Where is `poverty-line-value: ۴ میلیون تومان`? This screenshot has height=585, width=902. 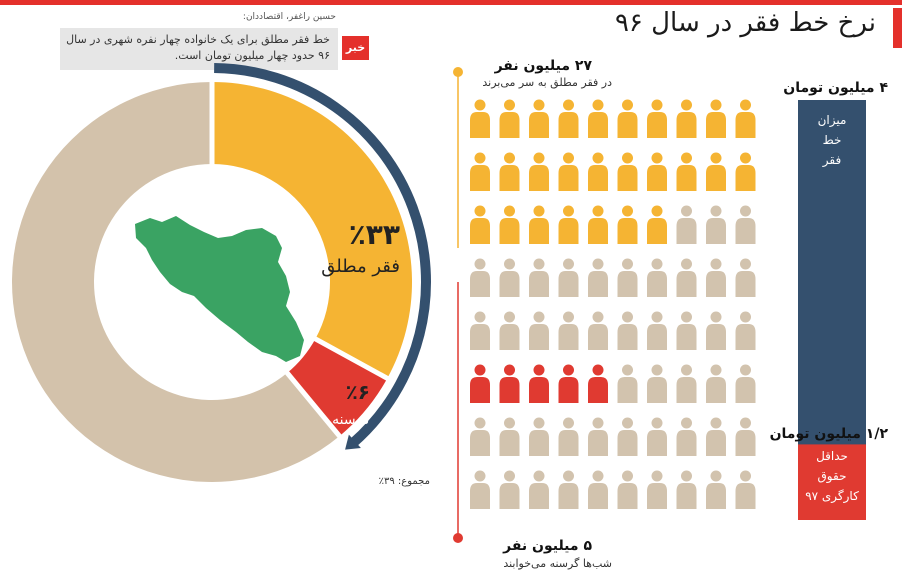 poverty-line-value: ۴ میلیون تومان is located at coordinates (835, 88).